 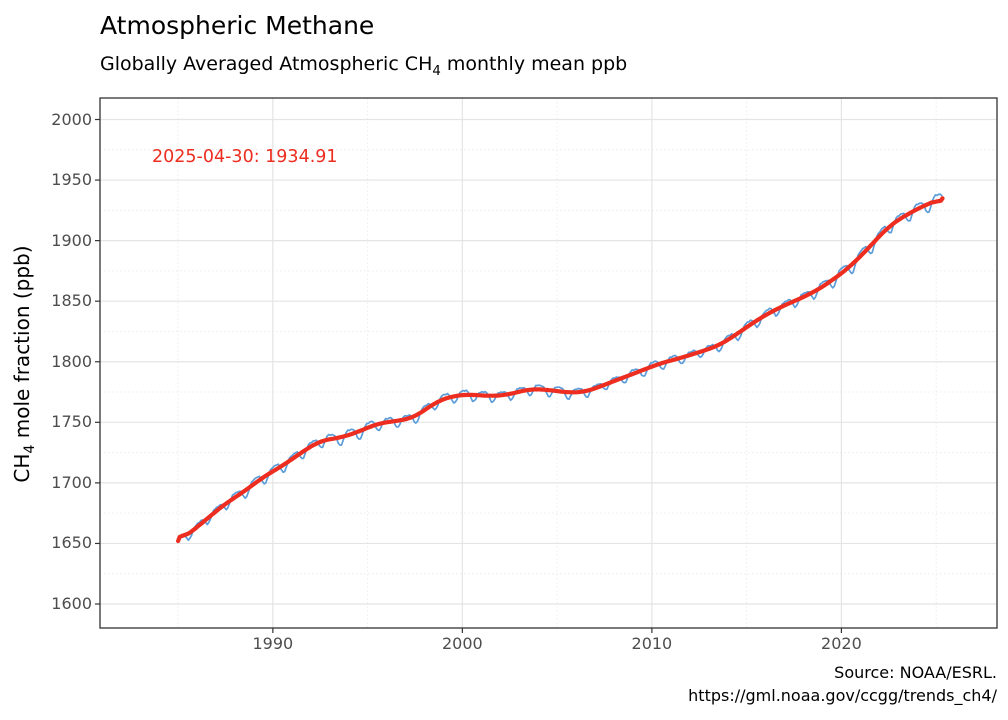 What do you see at coordinates (245, 157) in the screenshot?
I see `annotation-latest-value: 2025-04-30: 1934.91` at bounding box center [245, 157].